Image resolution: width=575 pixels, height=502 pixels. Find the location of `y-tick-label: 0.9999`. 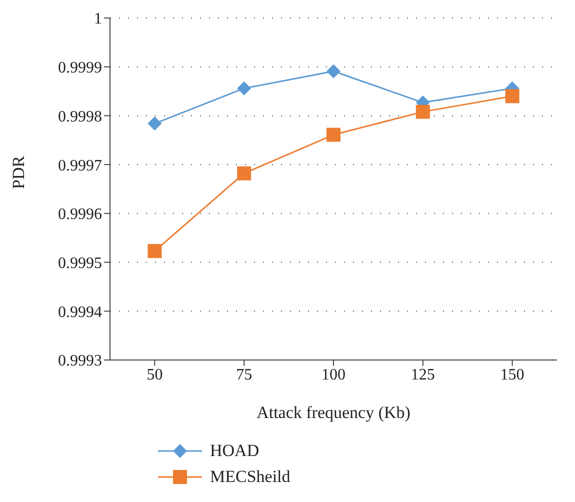

y-tick-label: 0.9999 is located at coordinates (80, 68).